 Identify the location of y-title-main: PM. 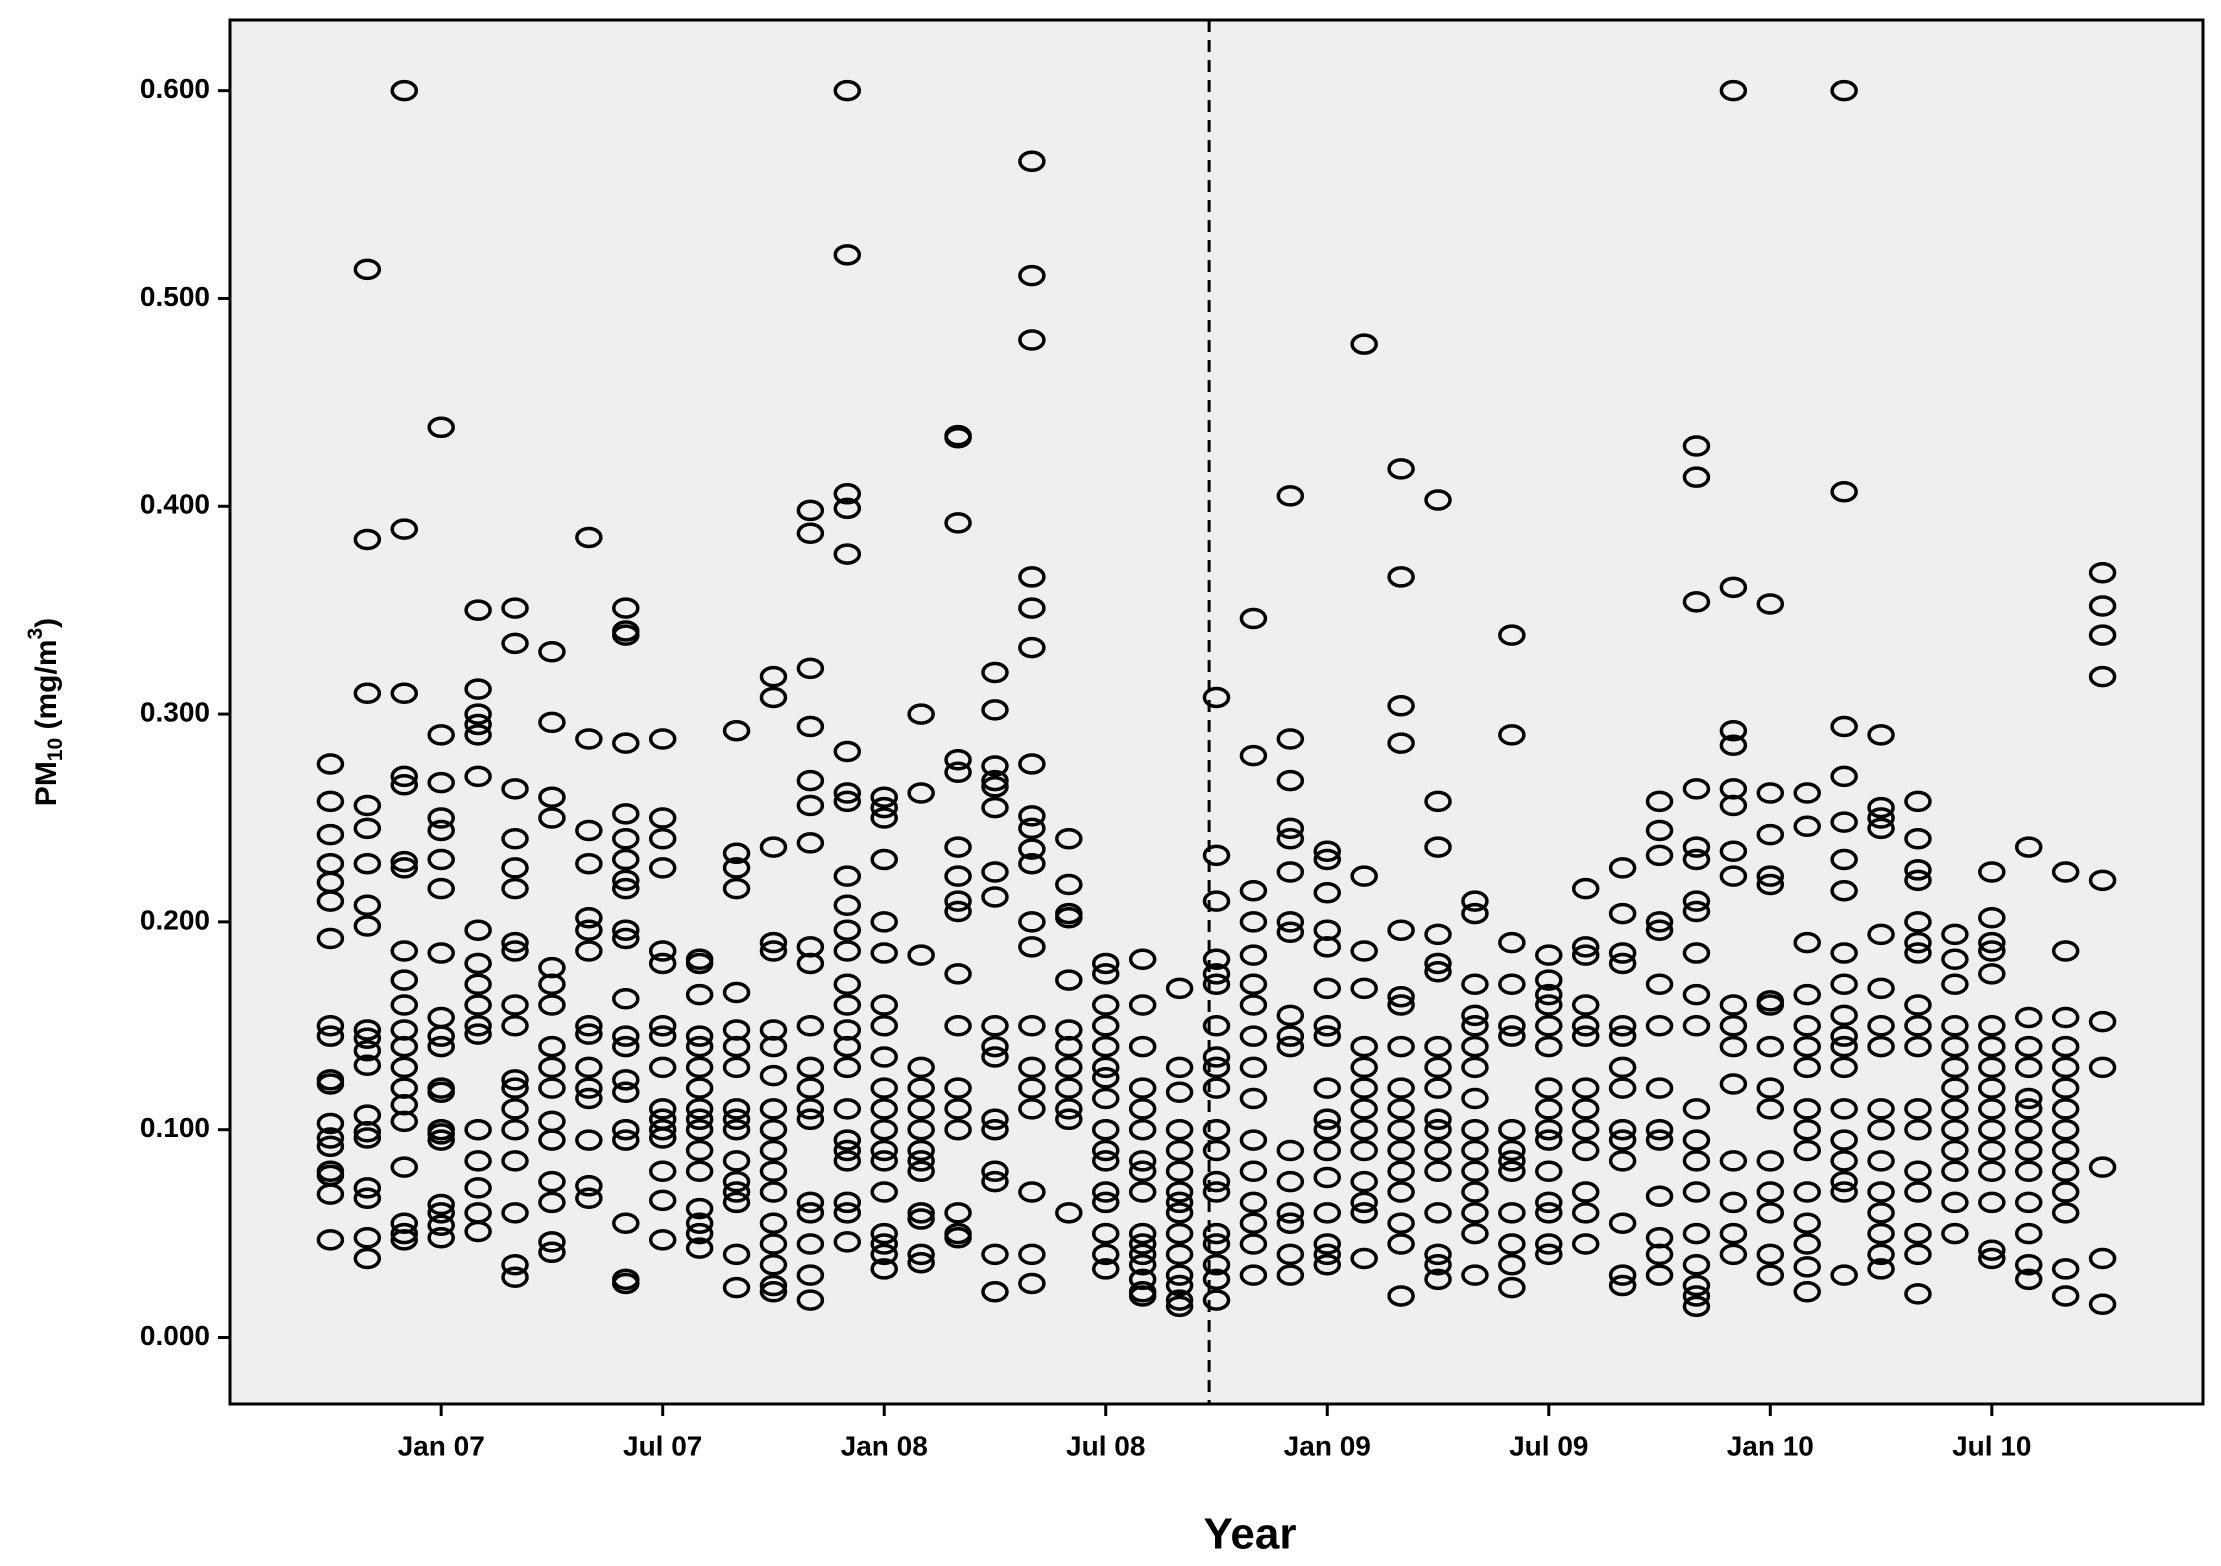
(46, 783).